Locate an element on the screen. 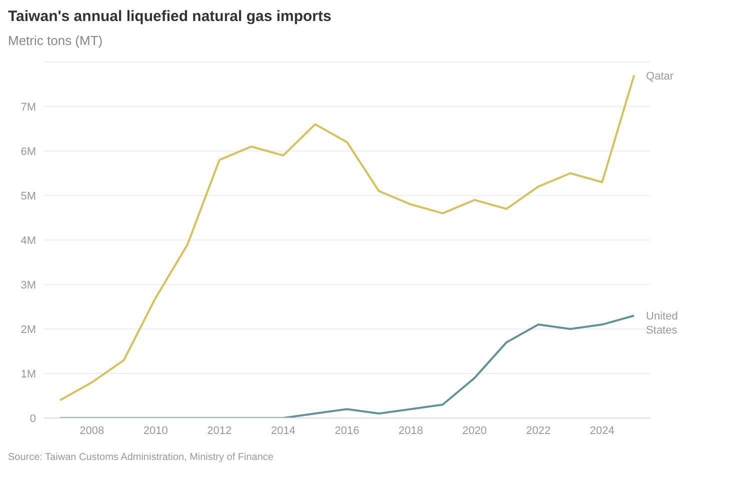 The height and width of the screenshot is (498, 748). y-tick-label: 4M is located at coordinates (28, 240).